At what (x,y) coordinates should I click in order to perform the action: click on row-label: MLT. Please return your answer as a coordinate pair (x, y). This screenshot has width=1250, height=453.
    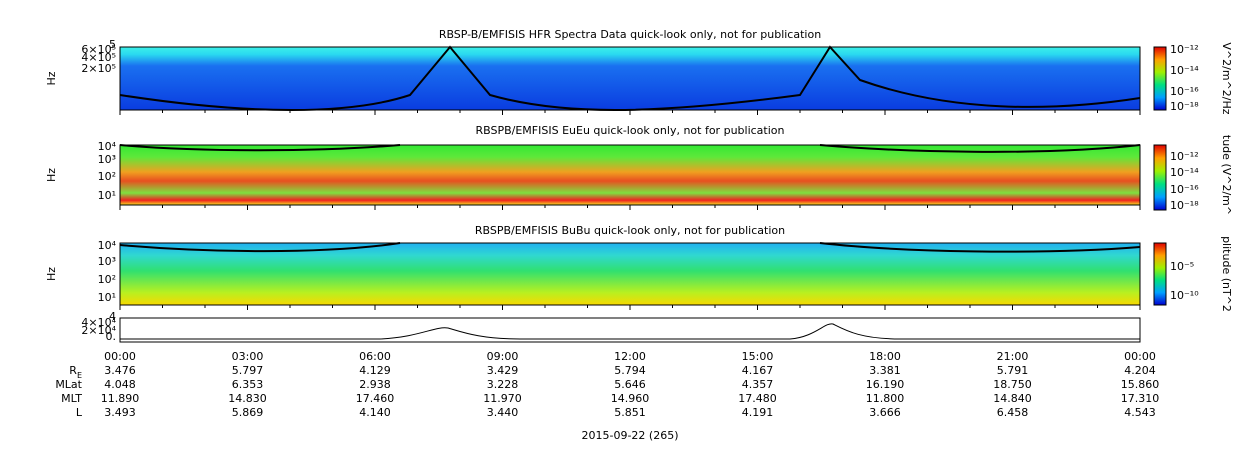
    Looking at the image, I should click on (71, 398).